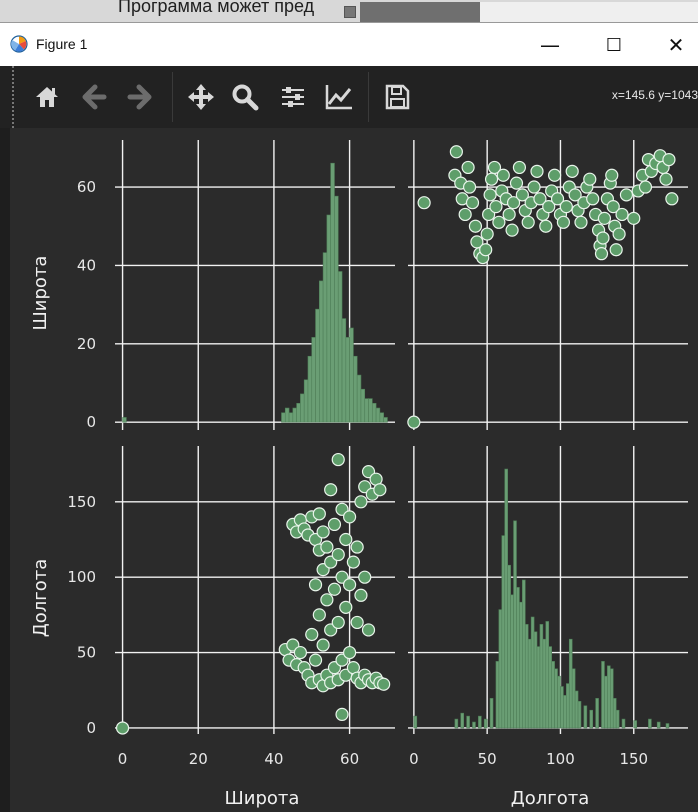 This screenshot has width=698, height=812. What do you see at coordinates (550, 798) in the screenshot?
I see `x-axis-label-1: Долгота` at bounding box center [550, 798].